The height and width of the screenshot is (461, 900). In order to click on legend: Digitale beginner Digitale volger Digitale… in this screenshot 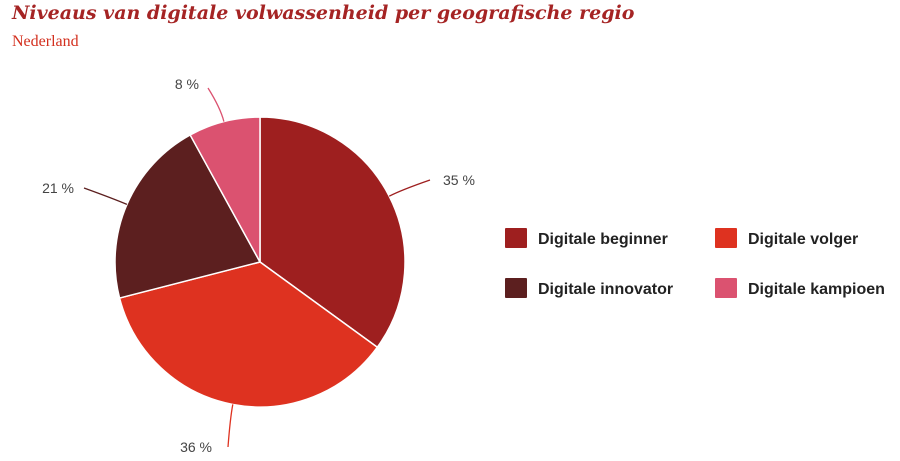, I will do `click(695, 263)`.